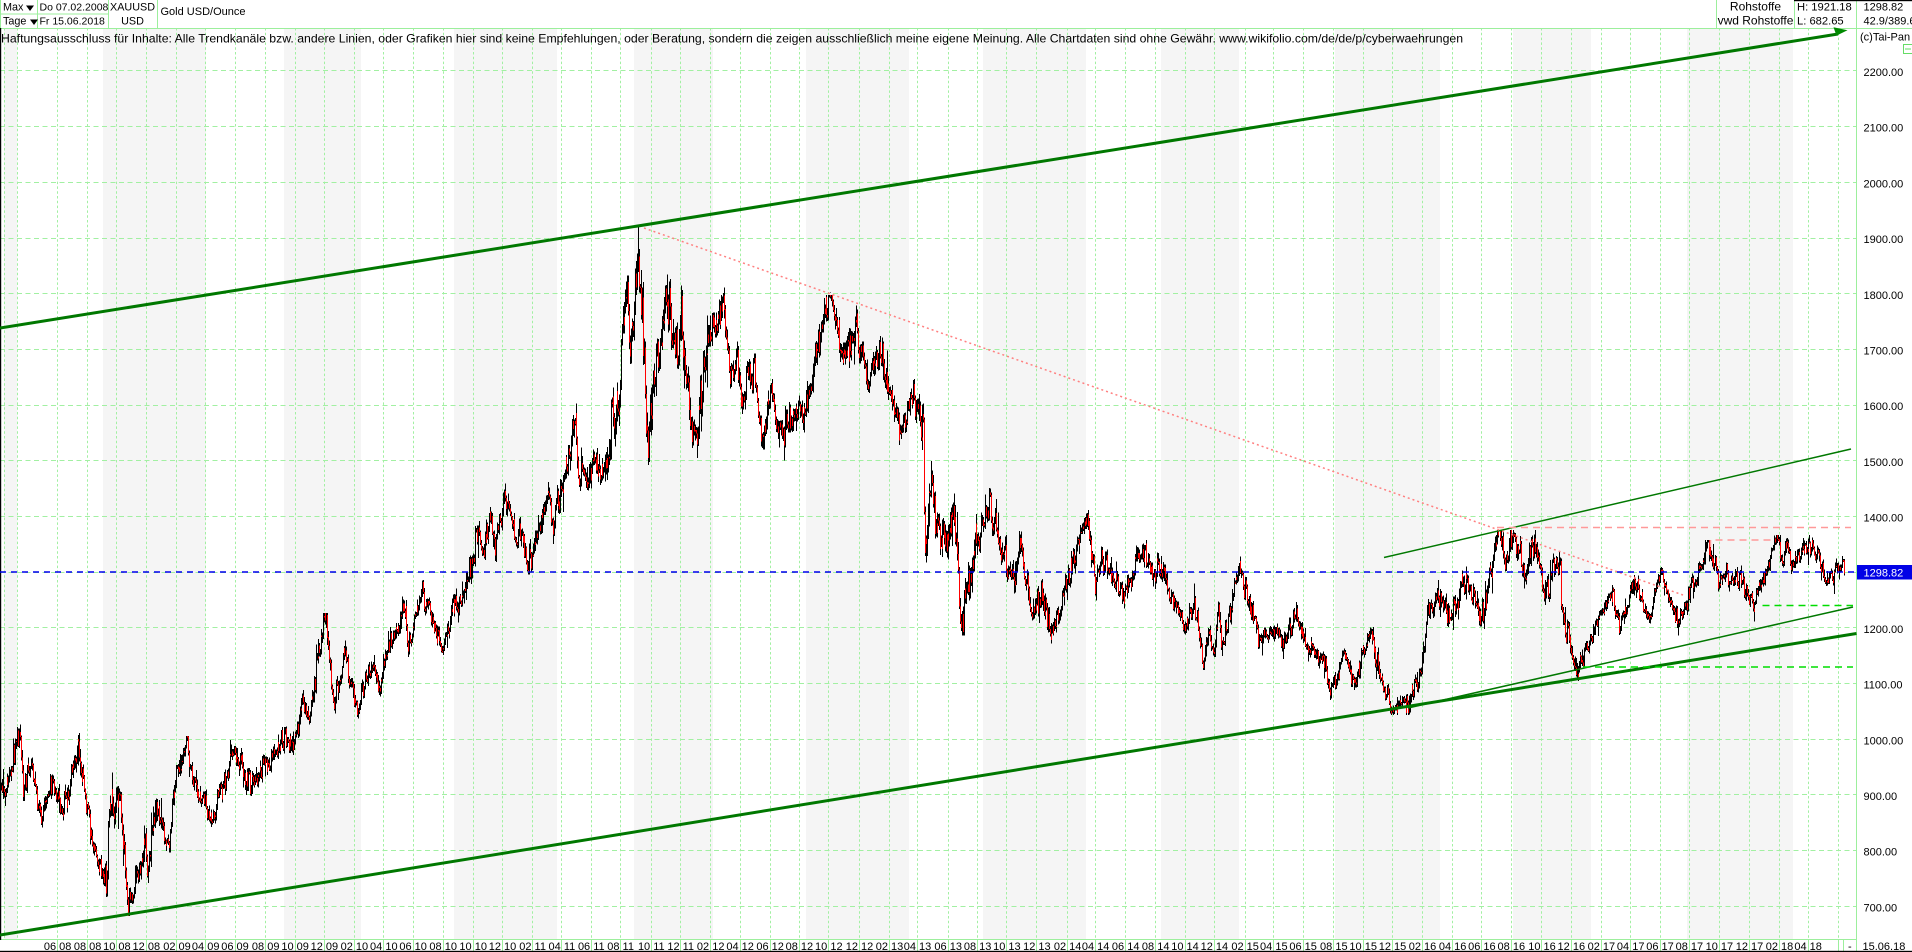  What do you see at coordinates (147, 946) in the screenshot?
I see `svg-text: 12 08` at bounding box center [147, 946].